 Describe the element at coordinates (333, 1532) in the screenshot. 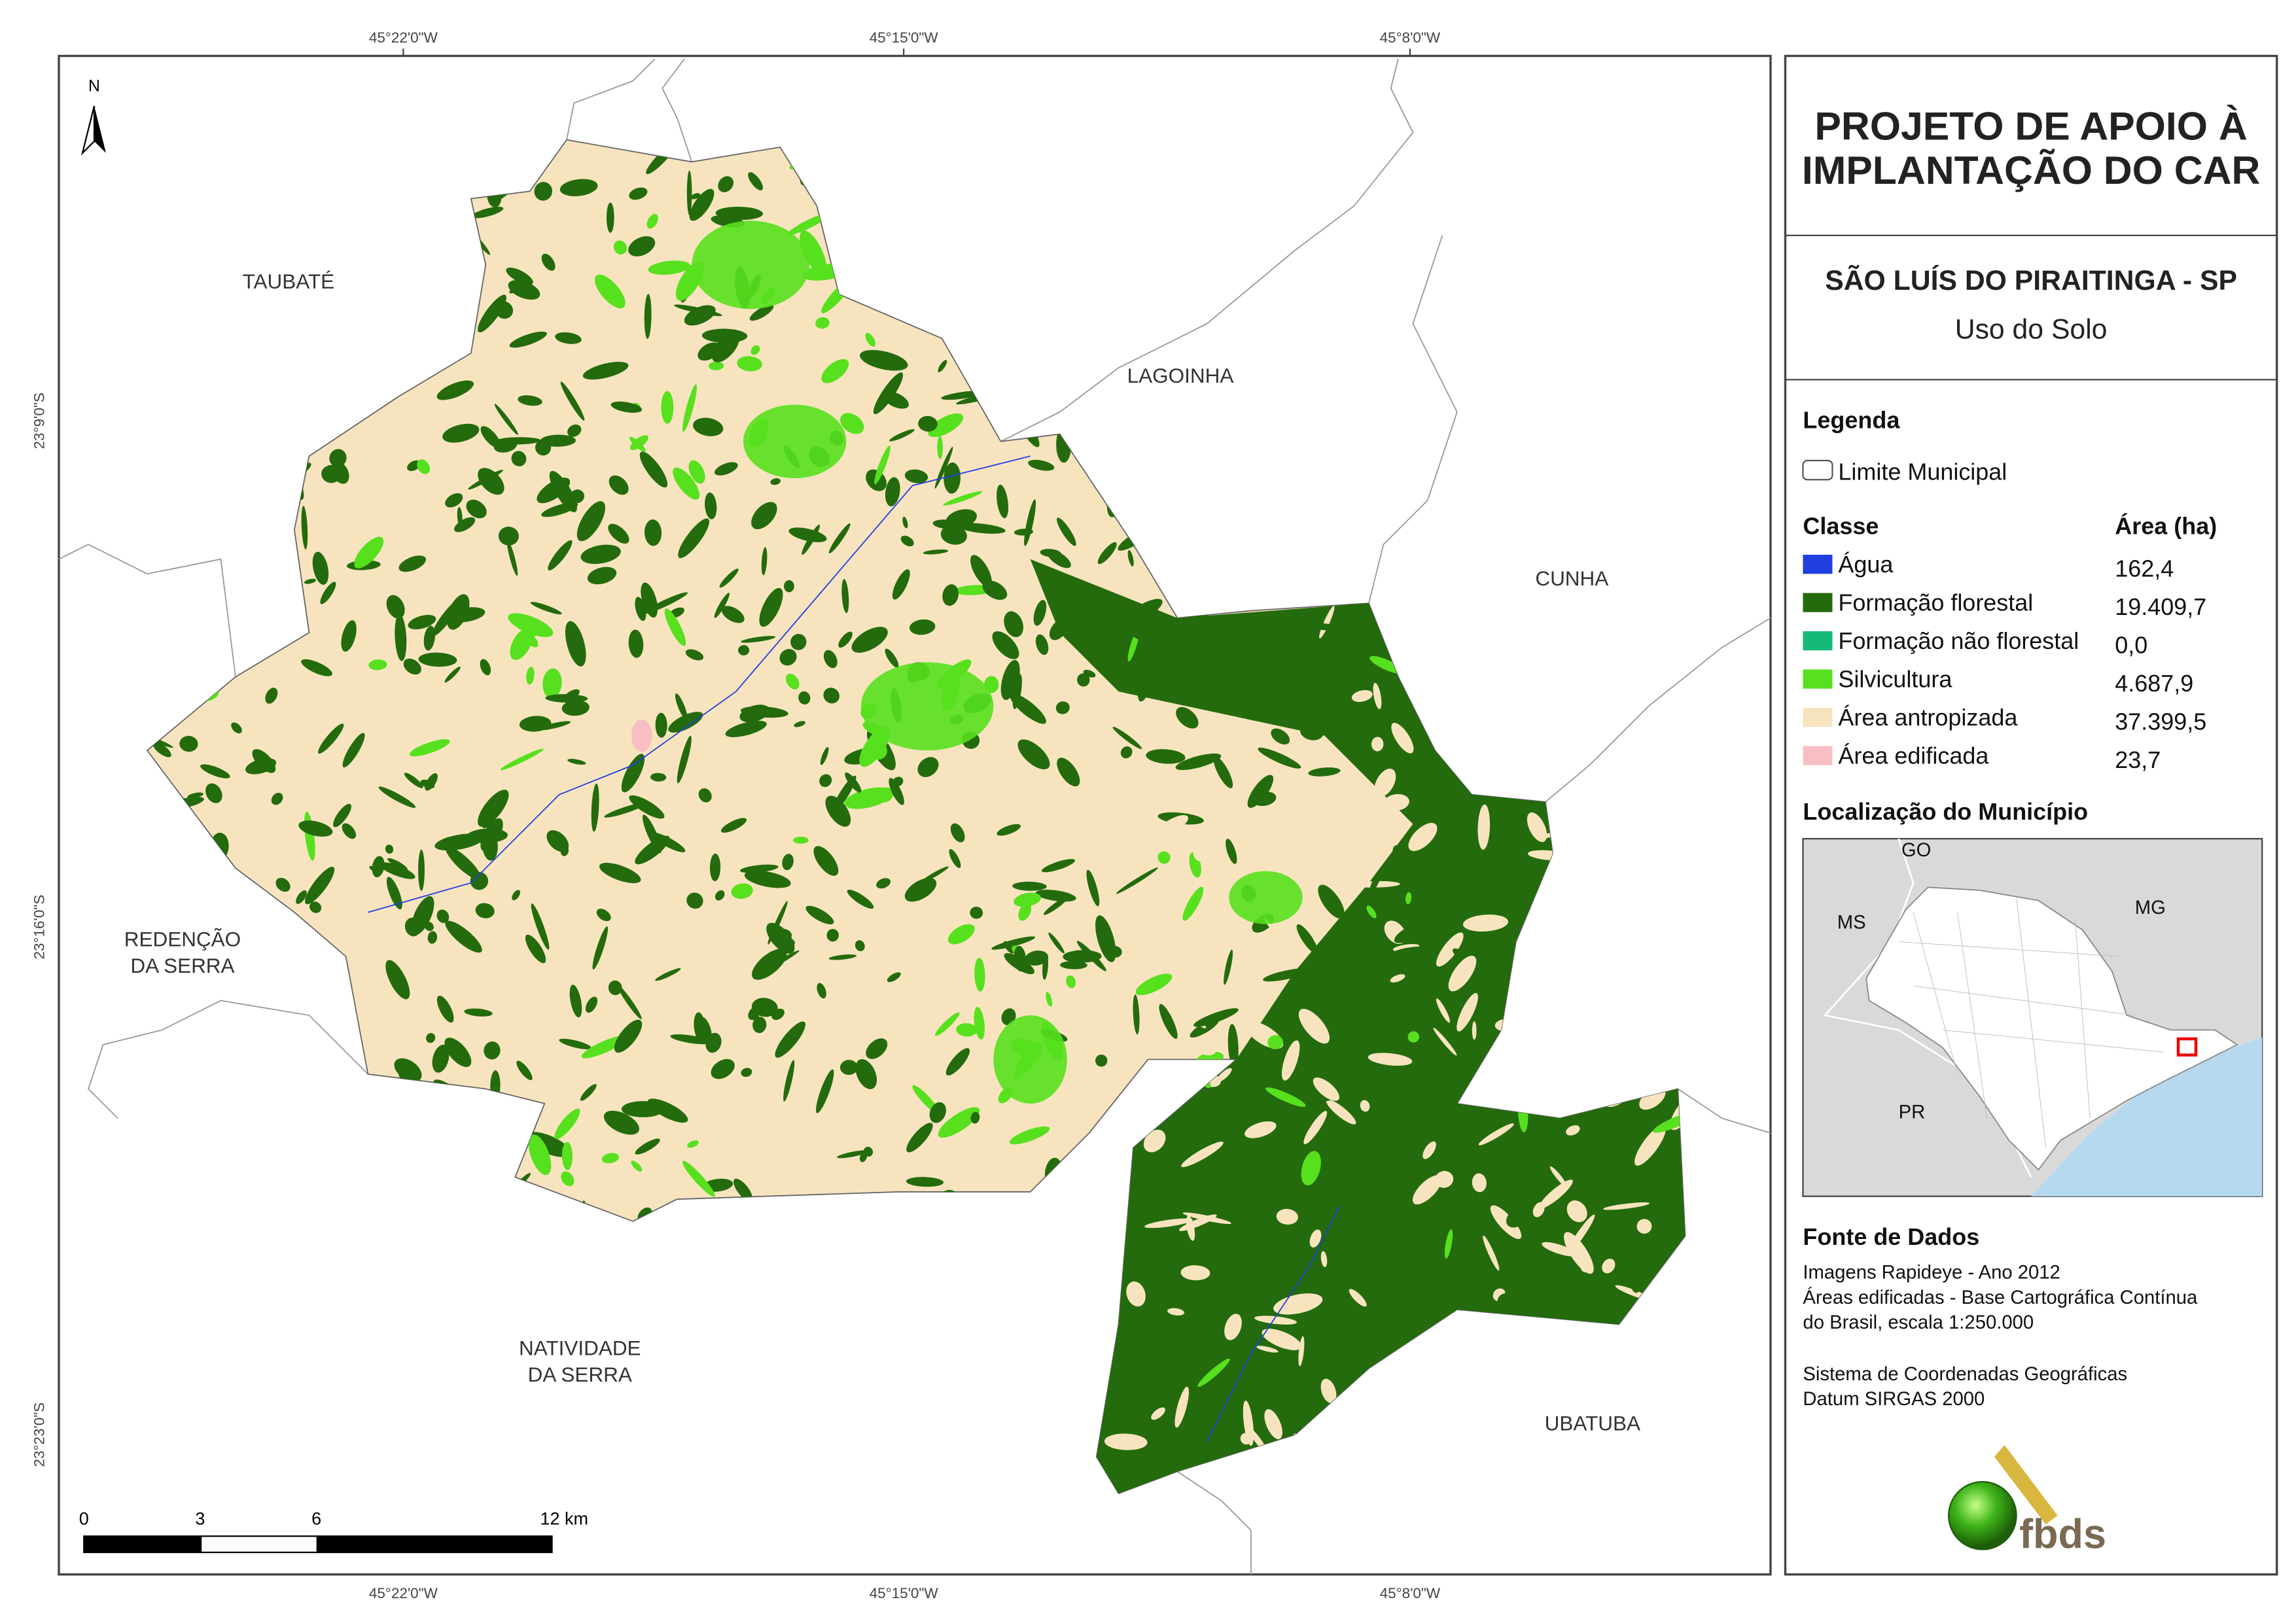

I see `scale-bar: 0 3 6 12 km` at that location.